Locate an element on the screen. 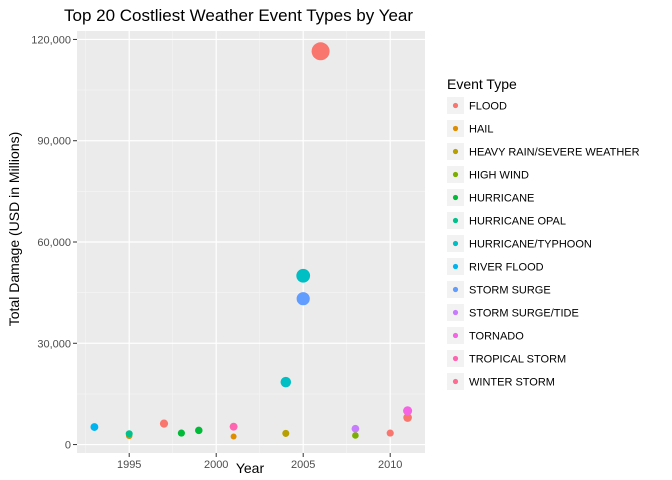 The image size is (672, 480). y-tick-label: 90,000 is located at coordinates (54, 142).